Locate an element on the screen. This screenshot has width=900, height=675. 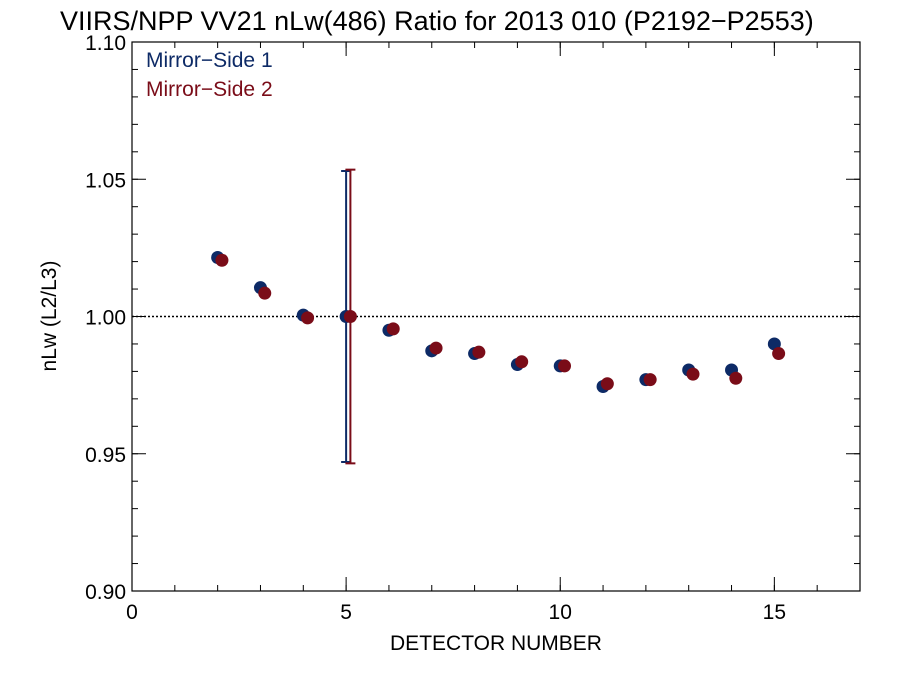
data-points is located at coordinates (498, 321).